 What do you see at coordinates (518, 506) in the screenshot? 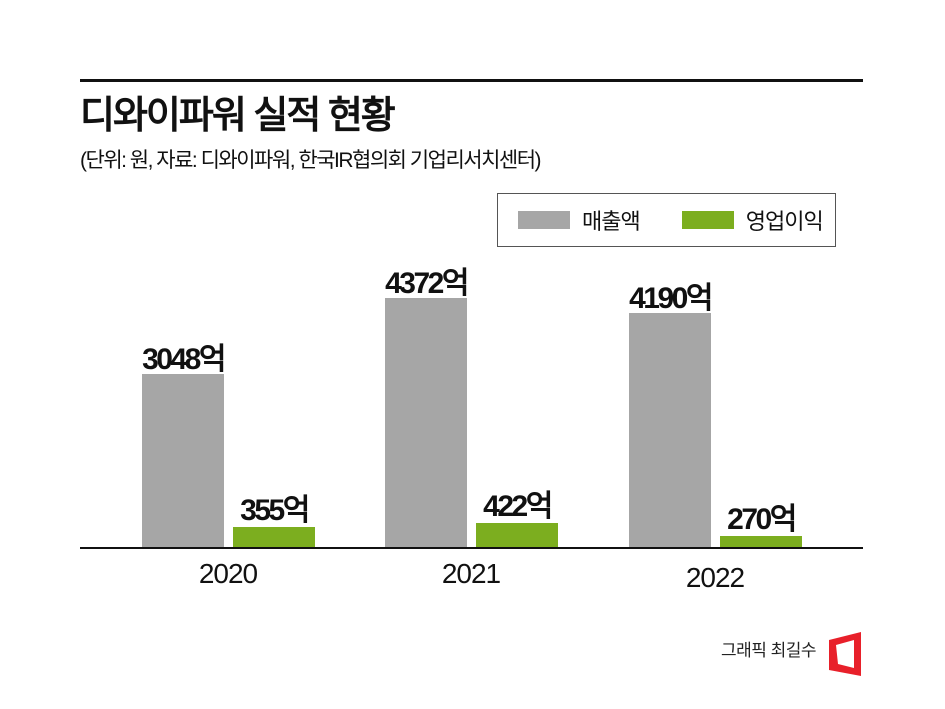
I see `value-label-operating-profit-2021: 422억` at bounding box center [518, 506].